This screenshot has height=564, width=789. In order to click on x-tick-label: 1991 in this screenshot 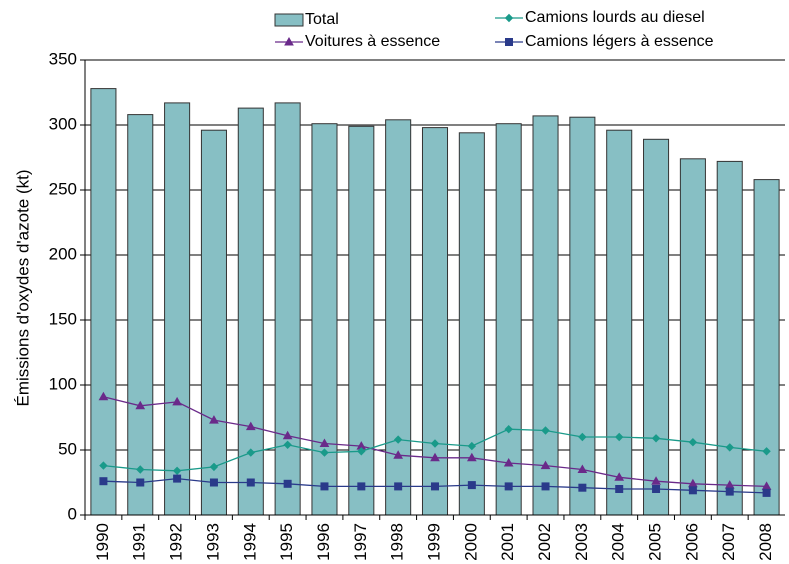, I will do `click(139, 542)`.